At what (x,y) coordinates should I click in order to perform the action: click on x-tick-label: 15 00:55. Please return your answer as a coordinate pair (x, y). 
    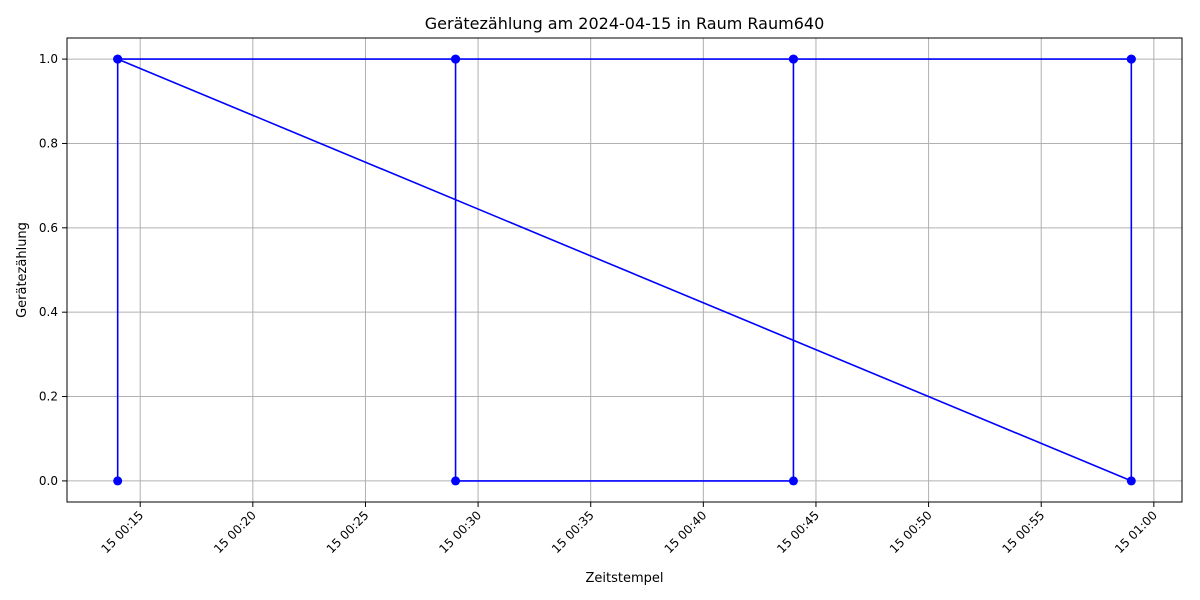
    Looking at the image, I should click on (1023, 532).